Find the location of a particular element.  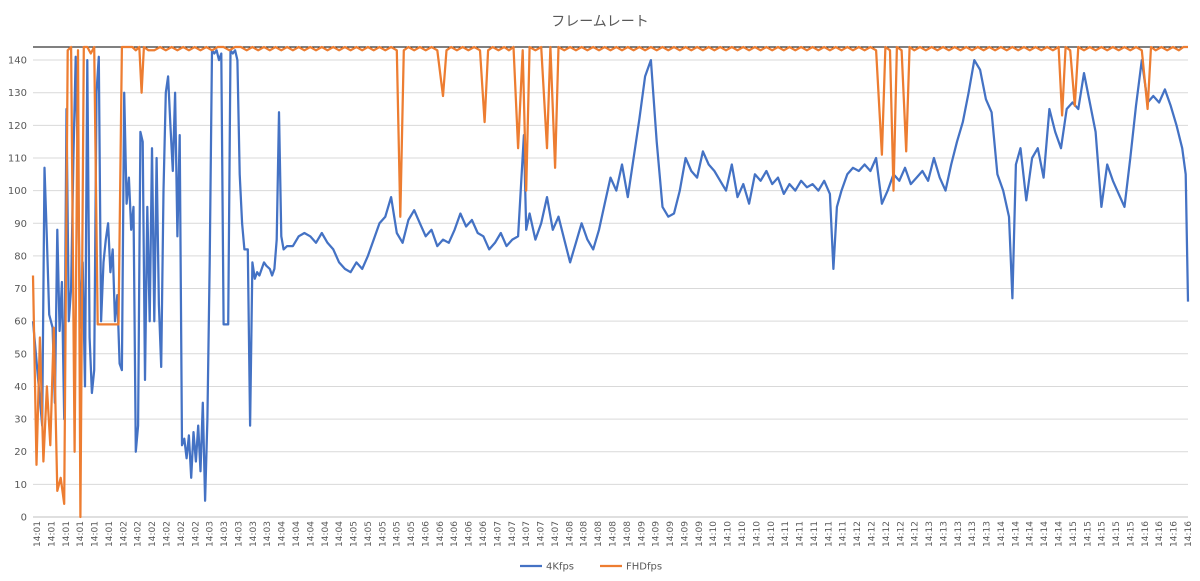

y-tick-label: 130 is located at coordinates (17, 93).